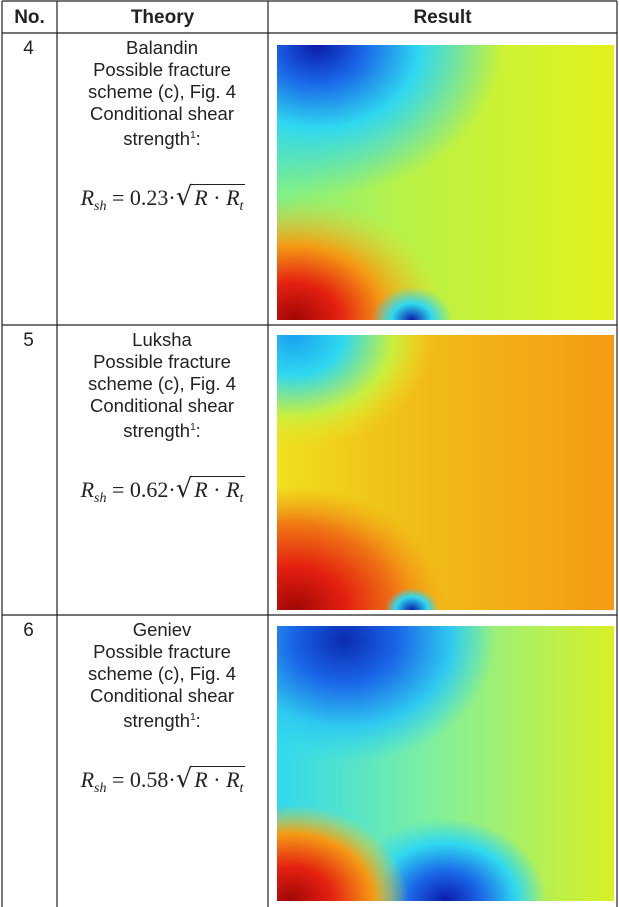  What do you see at coordinates (28, 630) in the screenshot?
I see `row-number: 6` at bounding box center [28, 630].